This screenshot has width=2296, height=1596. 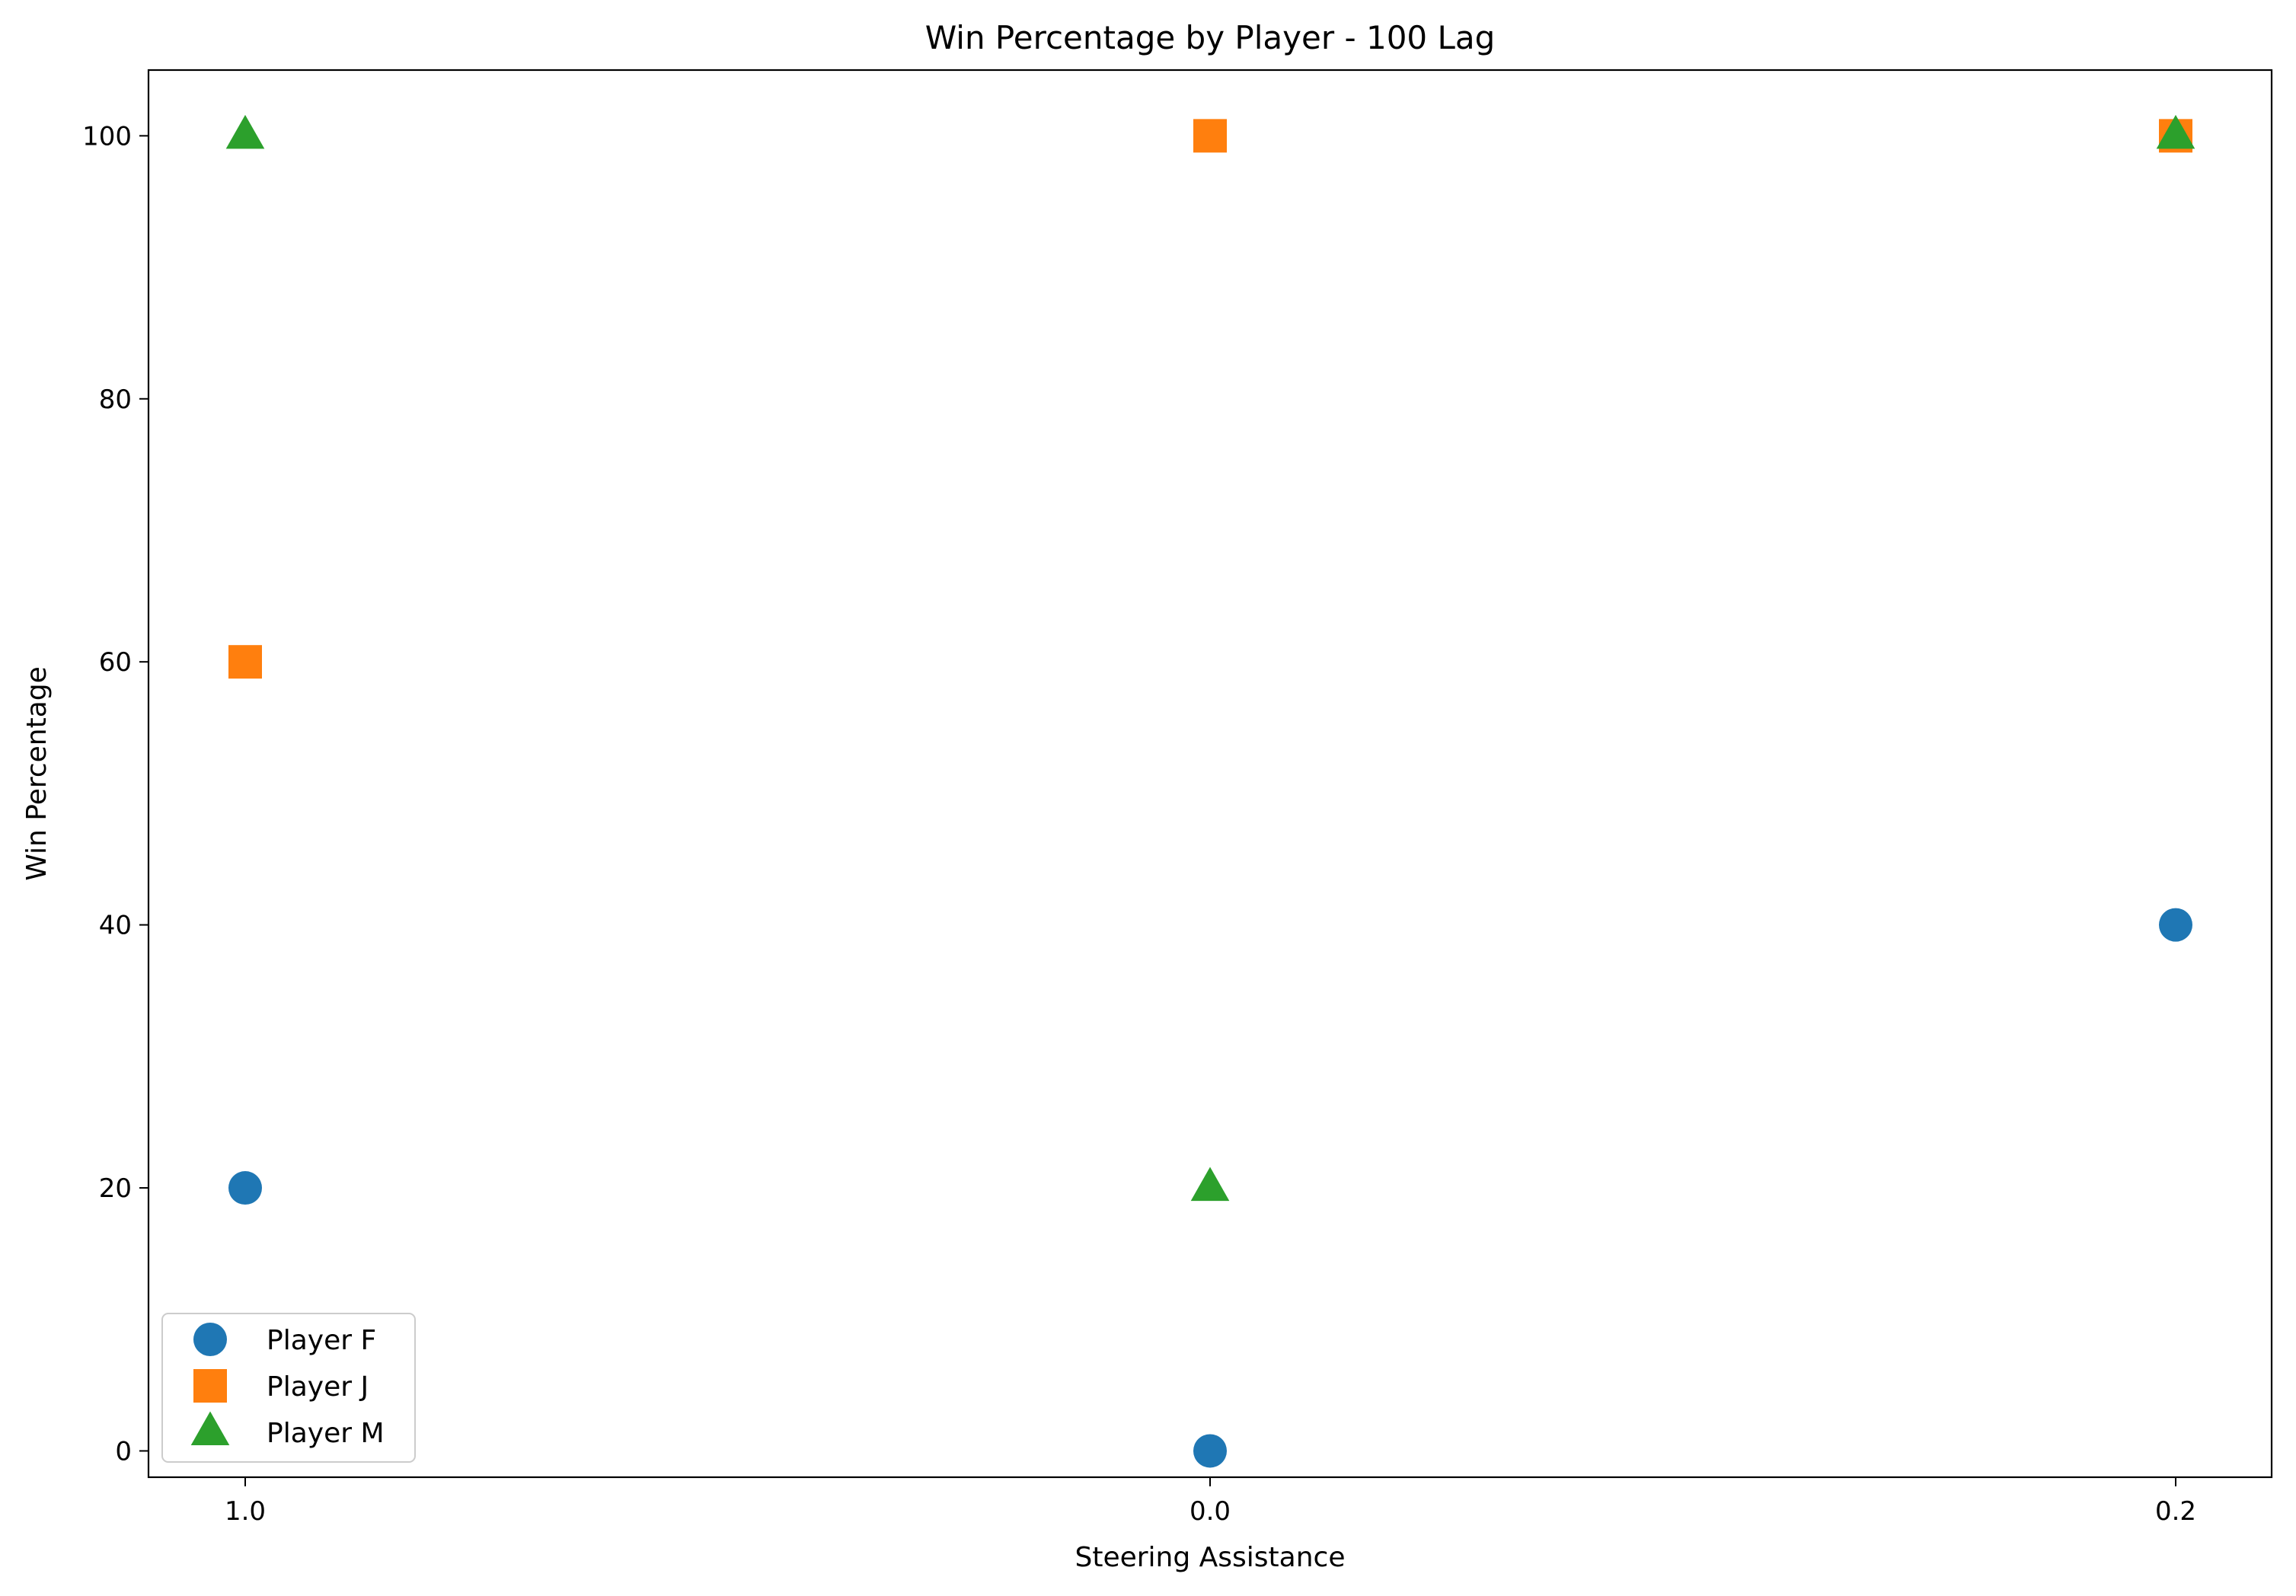 I want to click on chart-title: Win Percentage by Player - 100 Lag, so click(x=1211, y=37).